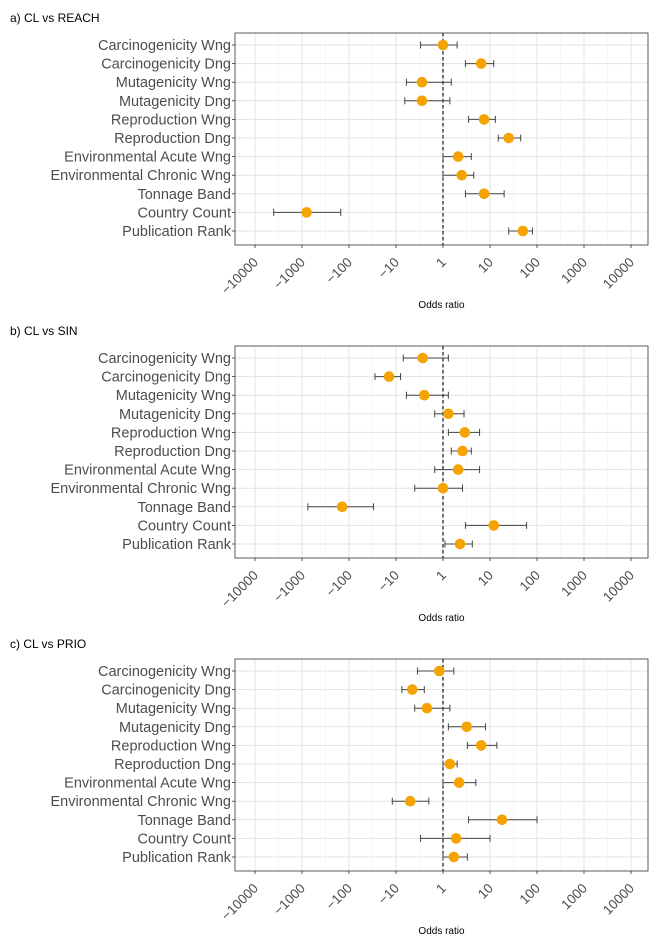 This screenshot has width=649, height=947. I want to click on category-label: Environmental Chronic Wng, so click(140, 176).